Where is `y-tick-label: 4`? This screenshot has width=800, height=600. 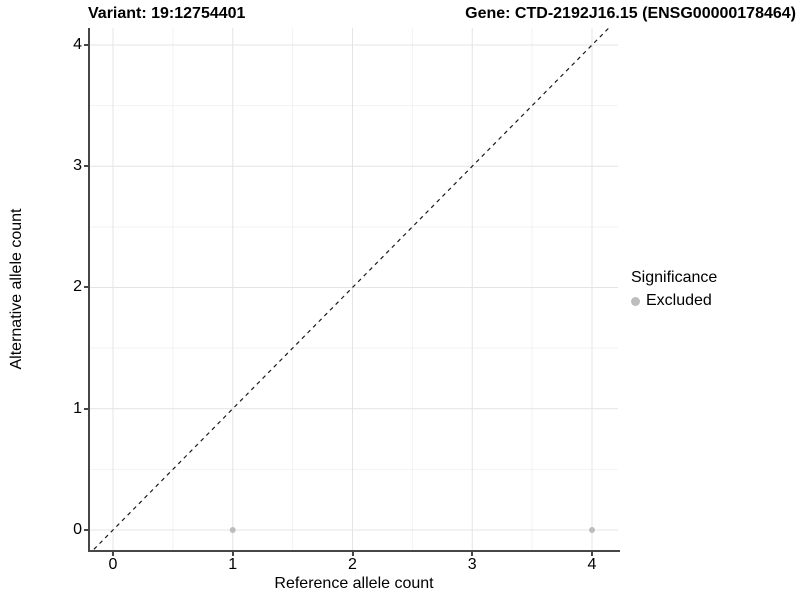 y-tick-label: 4 is located at coordinates (77, 44).